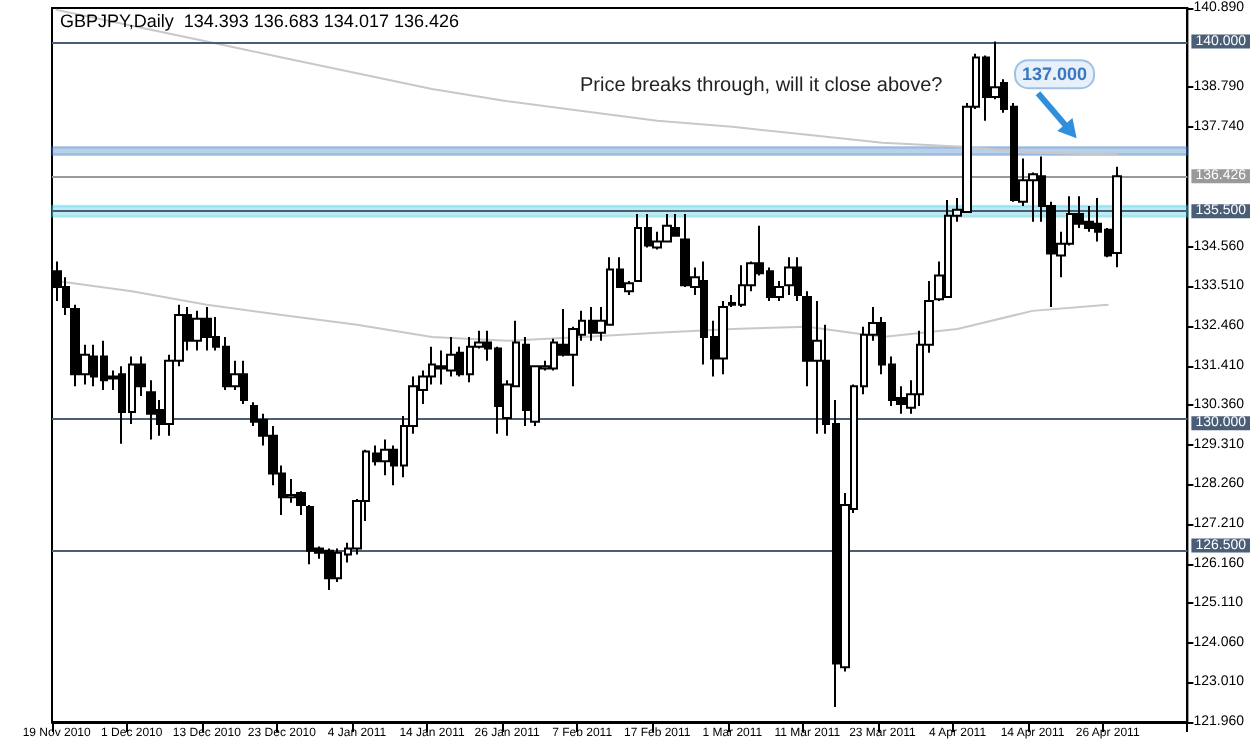 The width and height of the screenshot is (1250, 750). What do you see at coordinates (1055, 74) in the screenshot?
I see `band-label: 137.000` at bounding box center [1055, 74].